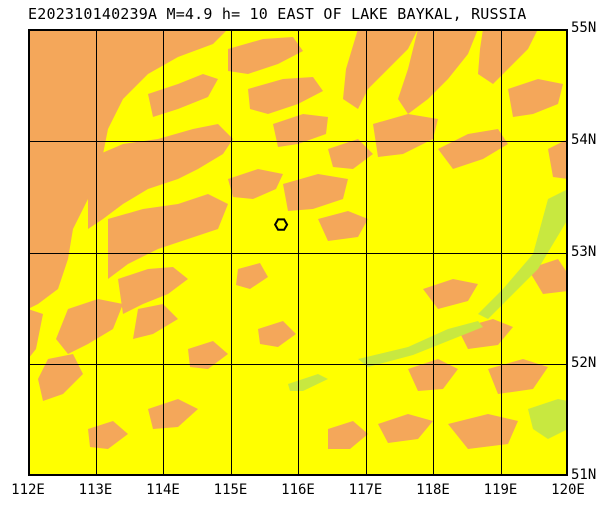 The width and height of the screenshot is (610, 505). I want to click on longitude-label: 113E, so click(95, 490).